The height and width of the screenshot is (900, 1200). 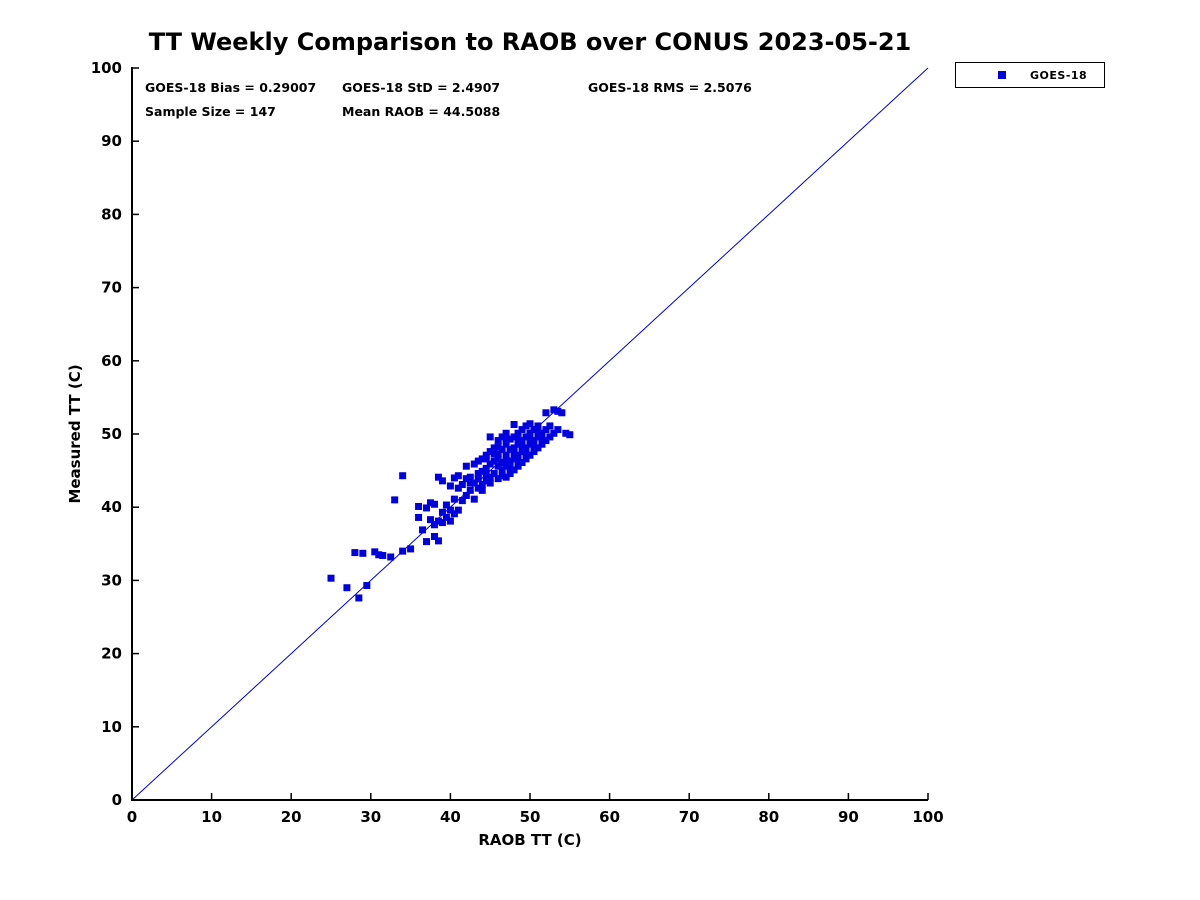 What do you see at coordinates (609, 817) in the screenshot?
I see `x-tick-label: 60` at bounding box center [609, 817].